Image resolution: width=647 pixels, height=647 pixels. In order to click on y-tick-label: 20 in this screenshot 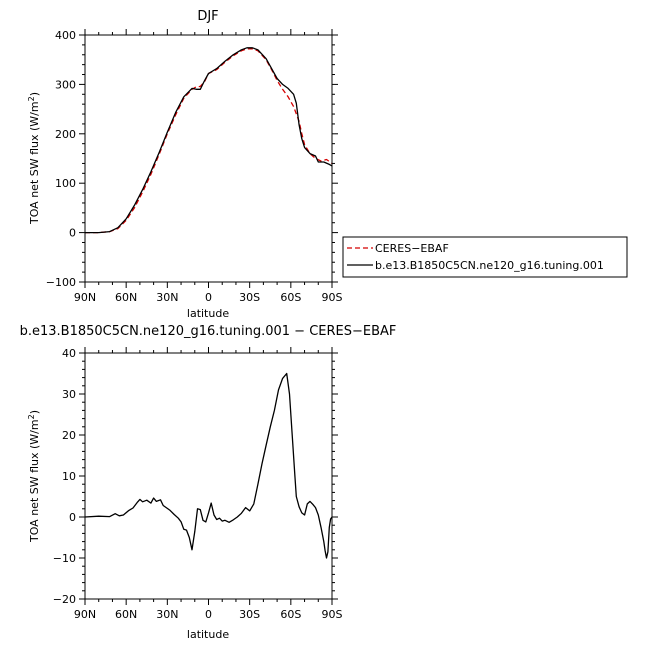, I will do `click(69, 435)`.